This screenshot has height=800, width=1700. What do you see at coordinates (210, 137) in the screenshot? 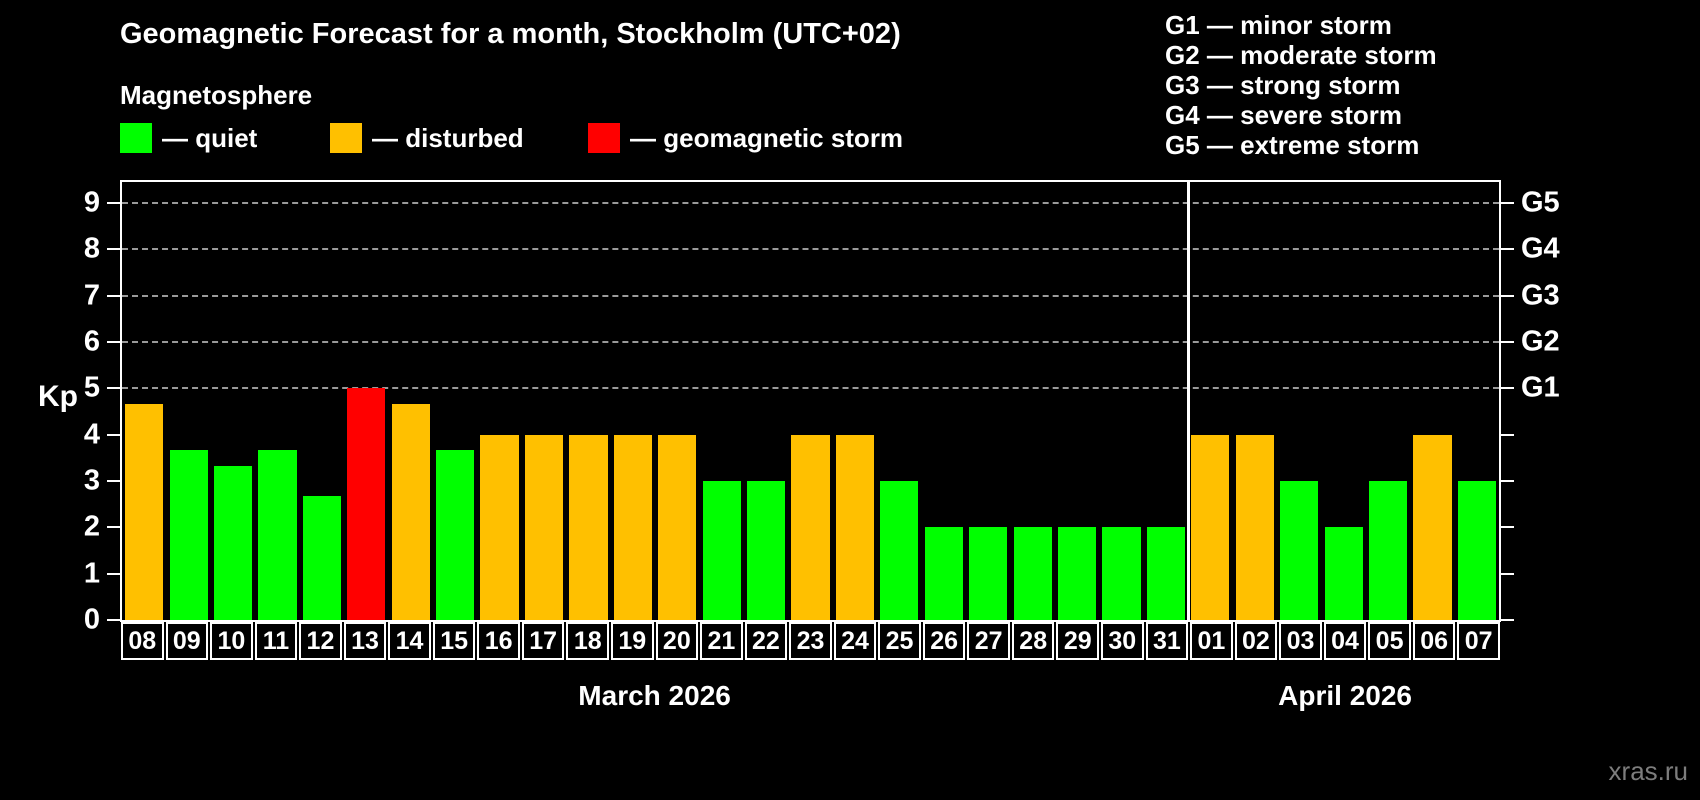
I see `quiet-legend-label: — quiet` at bounding box center [210, 137].